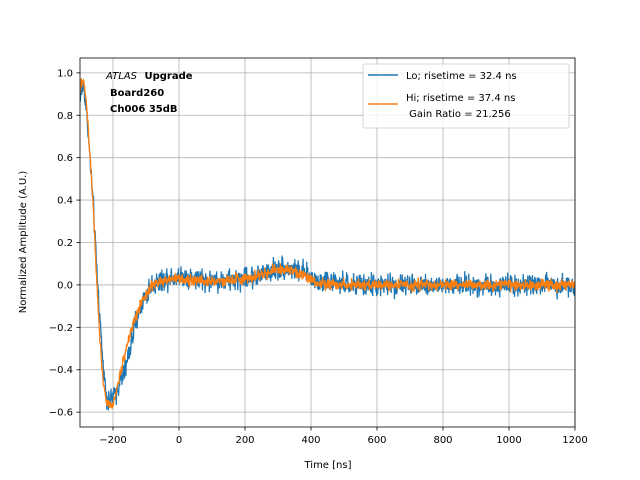  I want to click on svg-text: ATLAS Upgrade, so click(149, 76).